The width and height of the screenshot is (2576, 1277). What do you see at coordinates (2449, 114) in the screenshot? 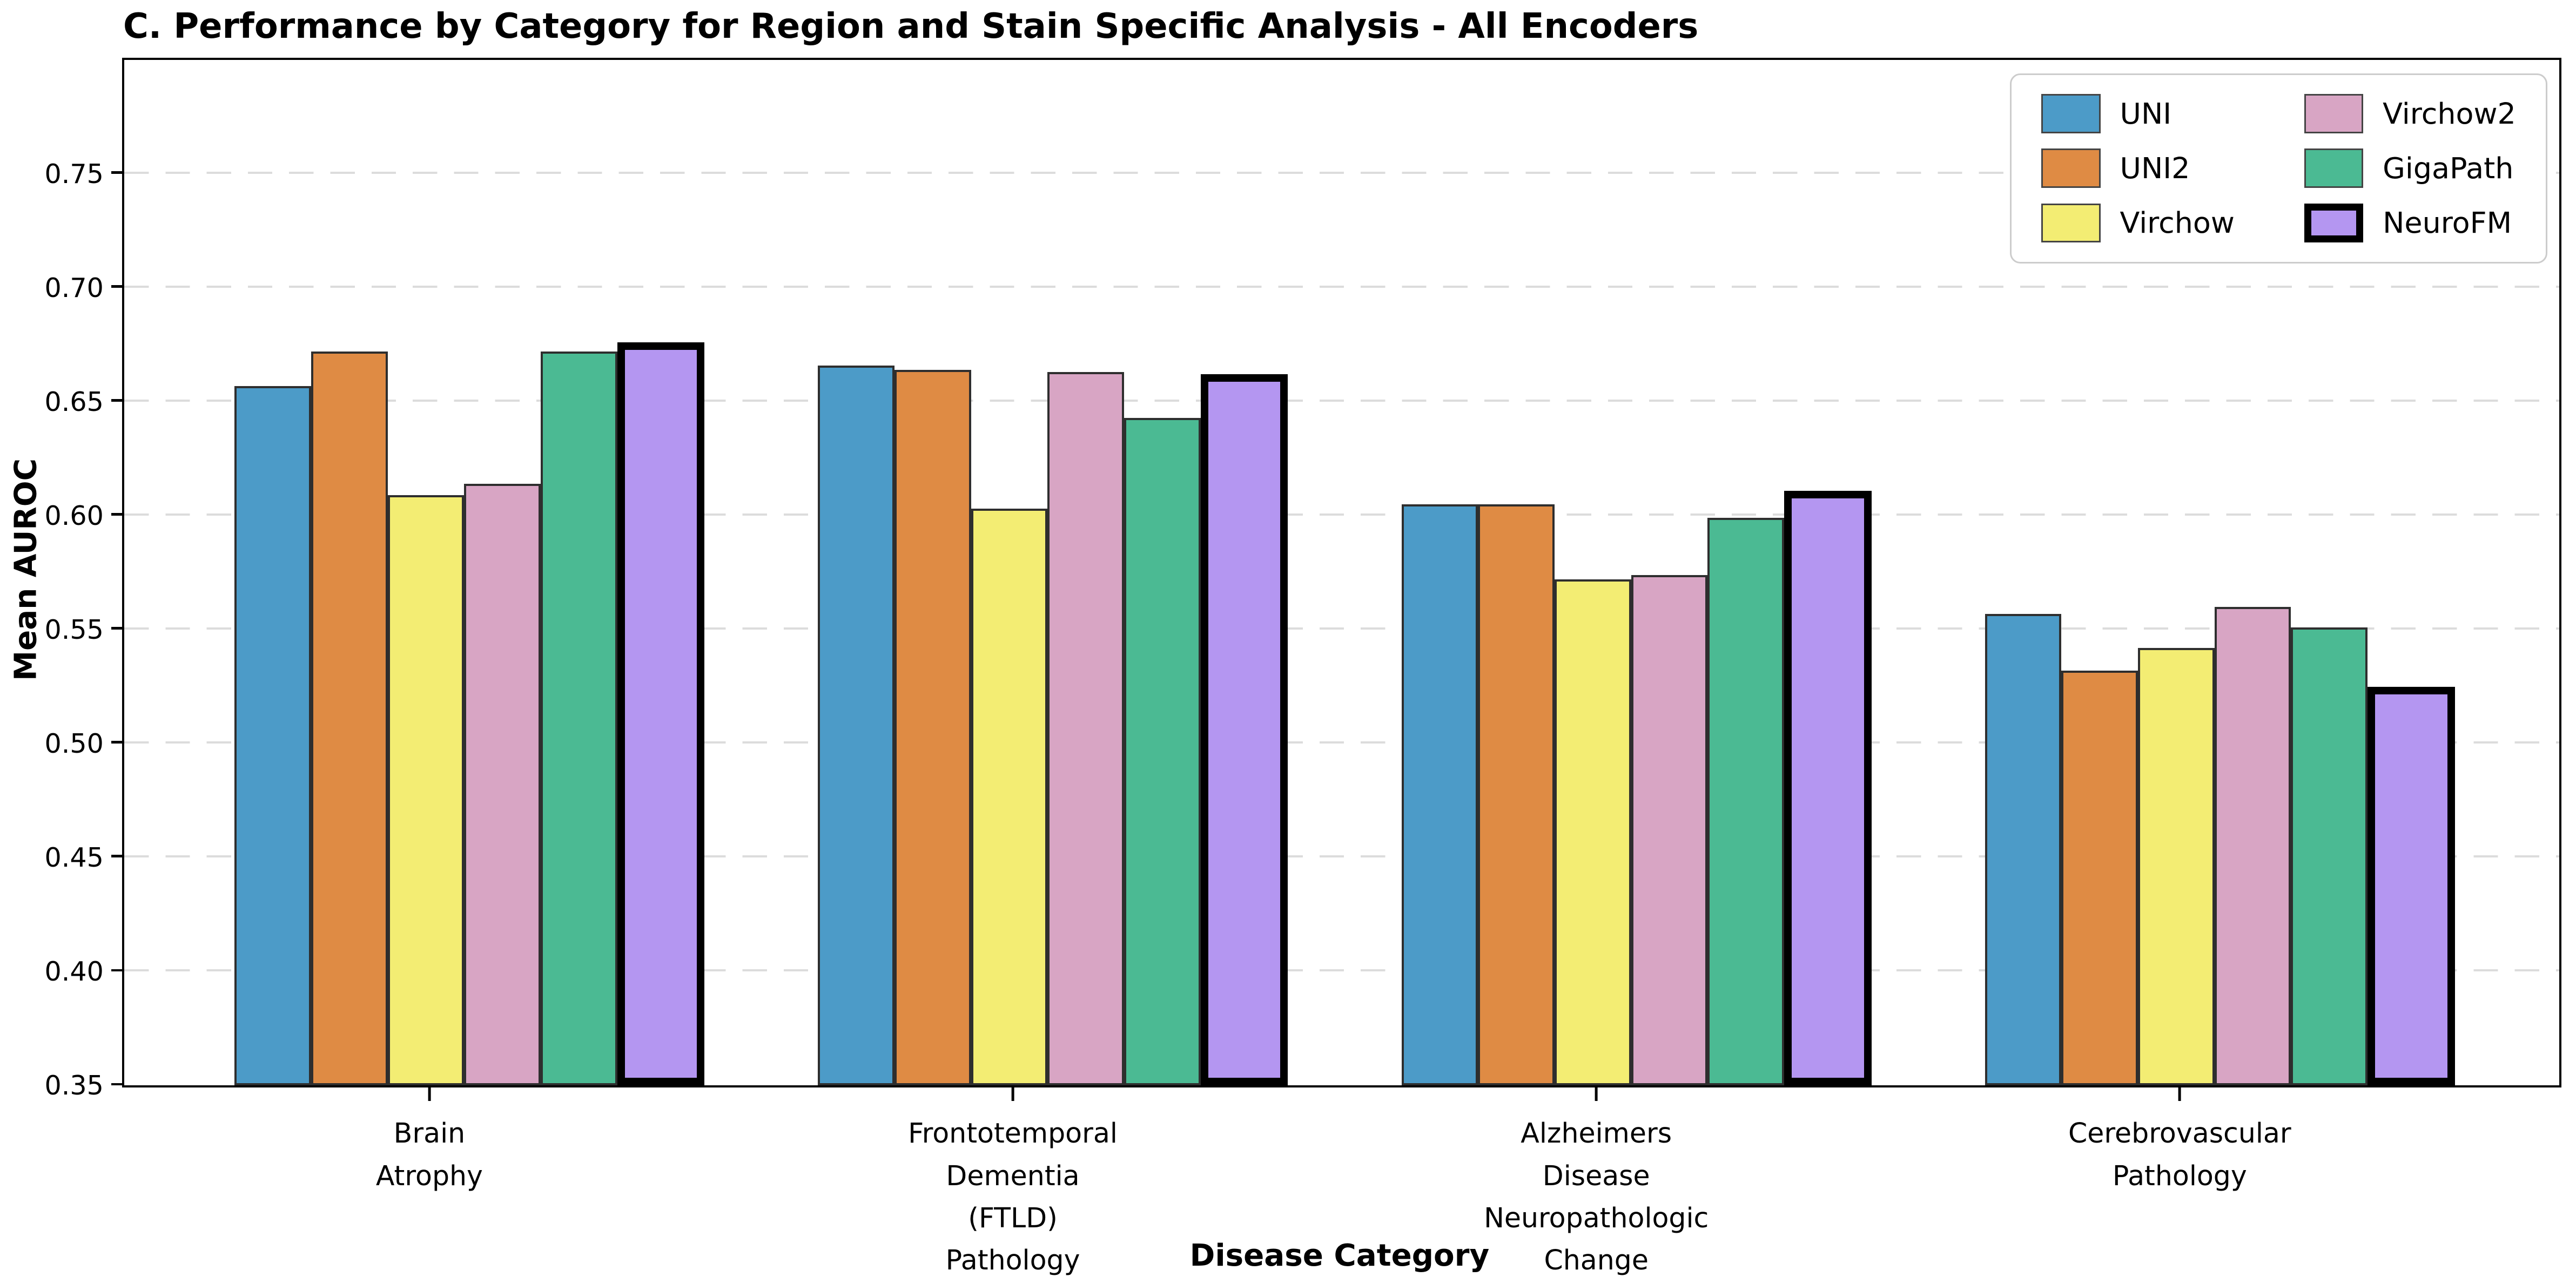
I see `legend-label: Virchow2` at bounding box center [2449, 114].